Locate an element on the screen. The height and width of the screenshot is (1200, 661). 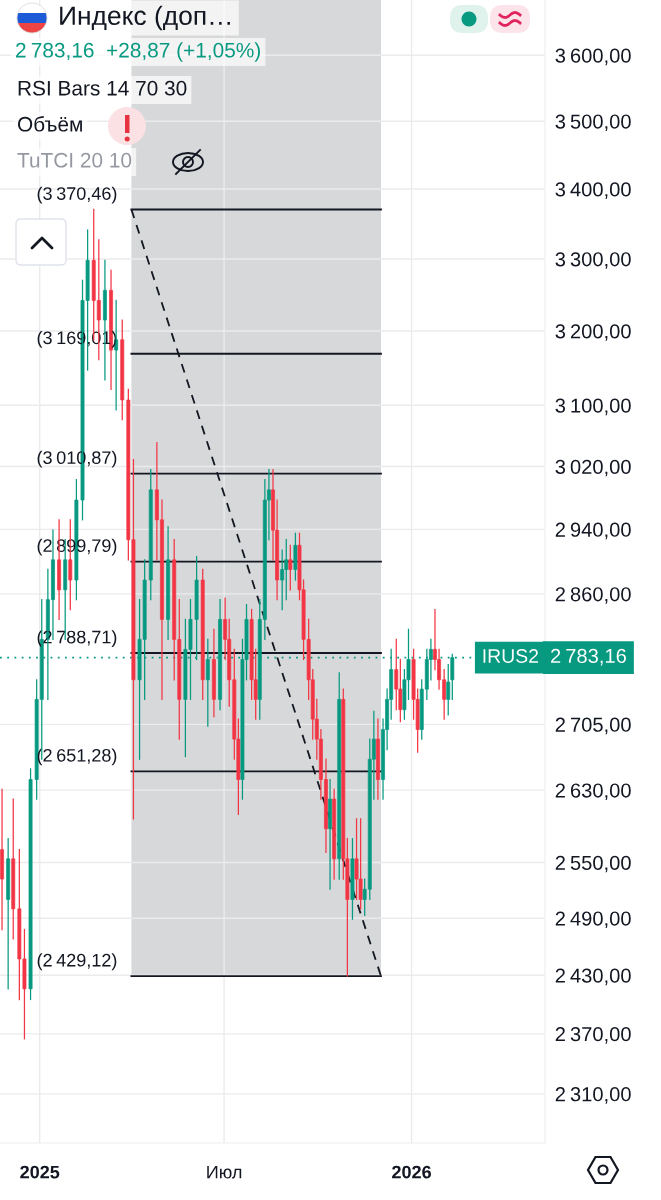
annotation: (2 429,12) is located at coordinates (77, 962).